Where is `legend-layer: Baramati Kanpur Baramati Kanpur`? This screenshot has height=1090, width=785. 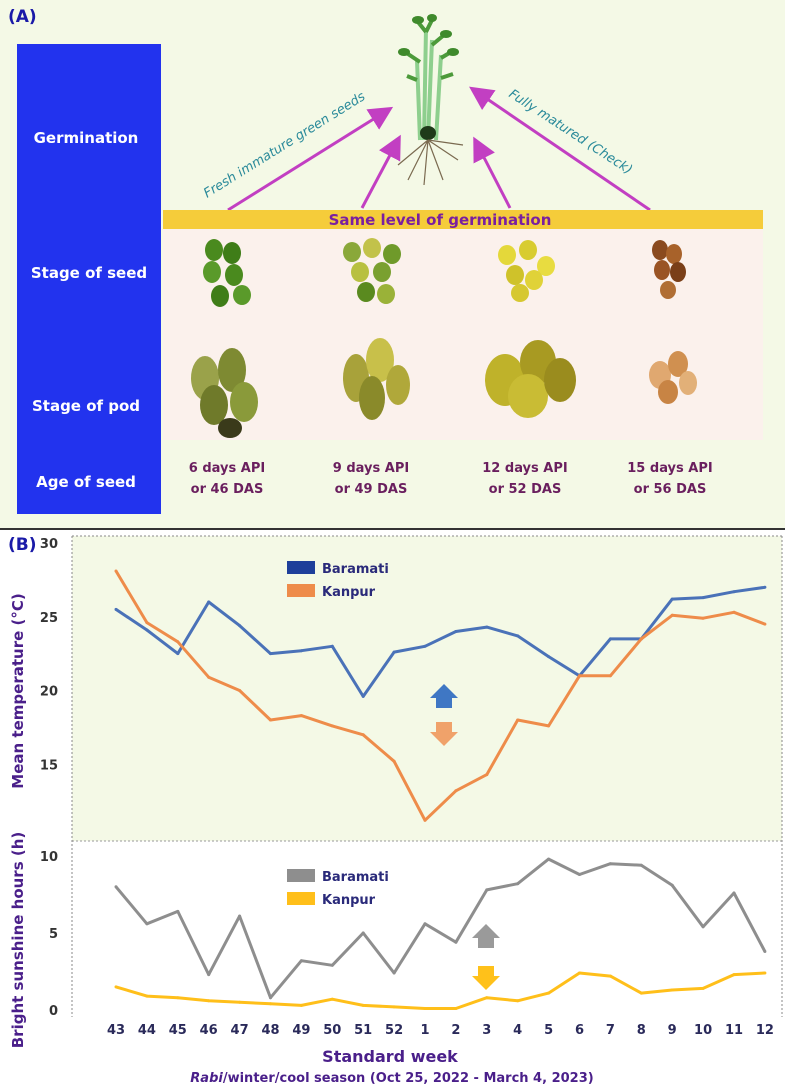 legend-layer: Baramati Kanpur Baramati Kanpur is located at coordinates (338, 734).